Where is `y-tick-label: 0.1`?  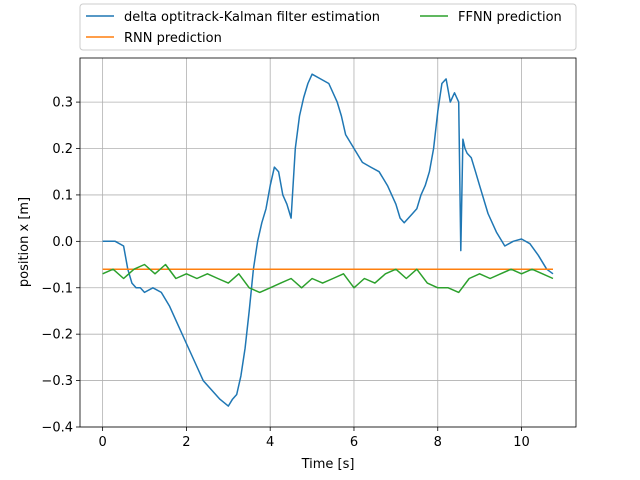 y-tick-label: 0.1 is located at coordinates (62, 195).